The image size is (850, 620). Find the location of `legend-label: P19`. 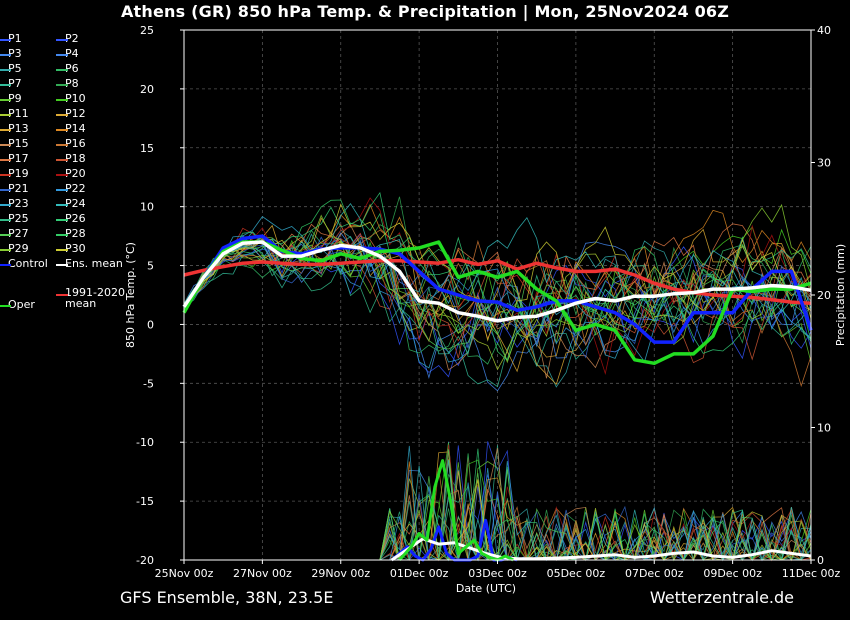

legend-label: P19 is located at coordinates (18, 173).